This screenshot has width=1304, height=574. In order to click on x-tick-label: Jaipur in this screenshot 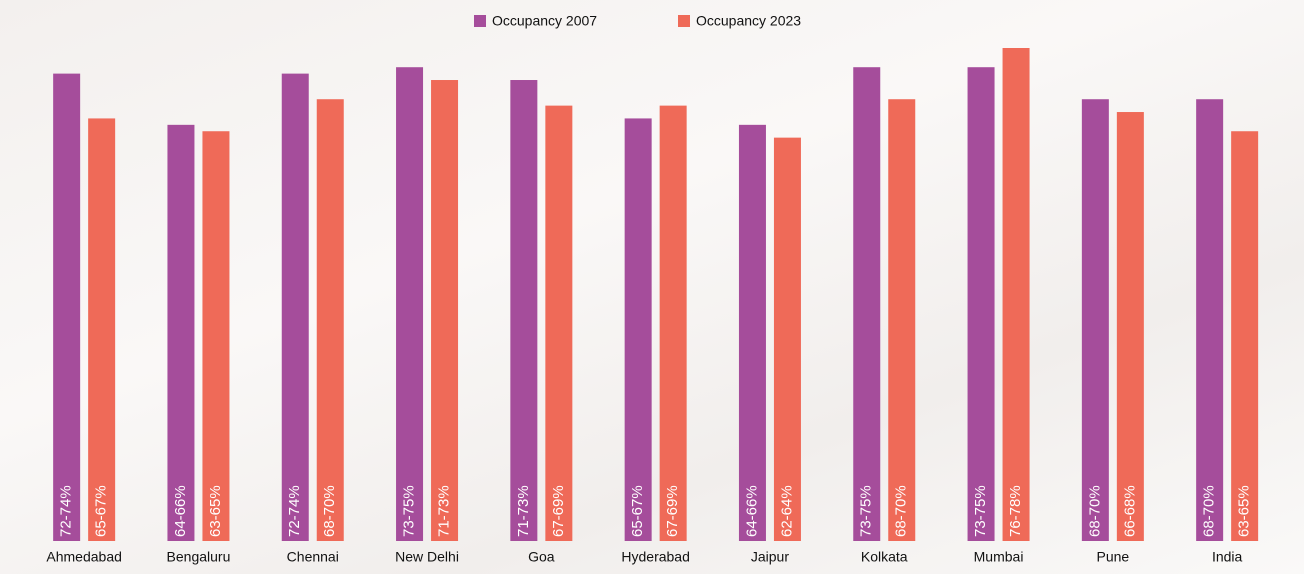, I will do `click(770, 557)`.